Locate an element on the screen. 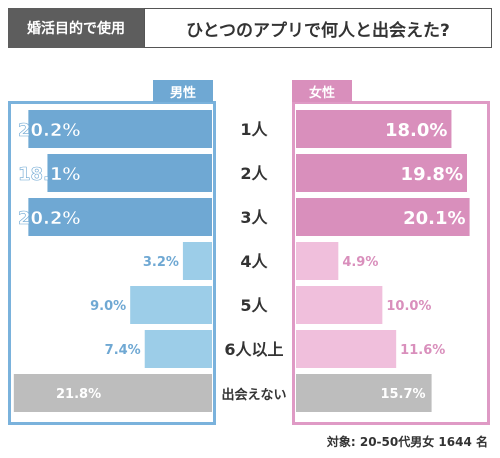  value-label-female-6: 15.7% is located at coordinates (402, 394).